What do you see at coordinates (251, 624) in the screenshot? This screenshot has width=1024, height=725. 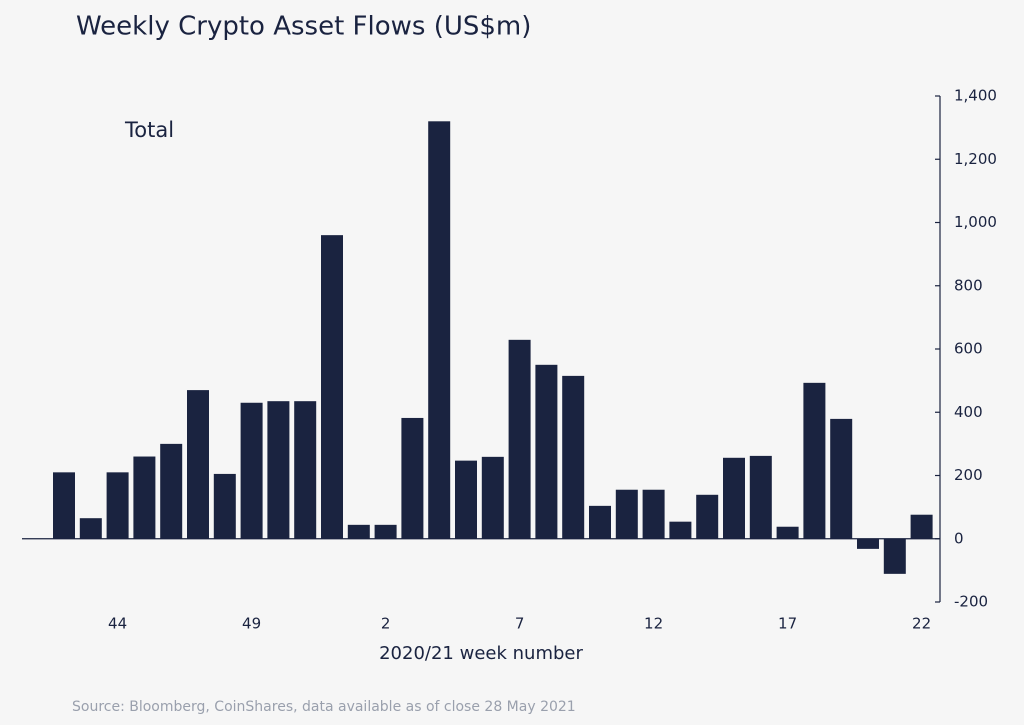 I see `x-tick-label: 49` at bounding box center [251, 624].